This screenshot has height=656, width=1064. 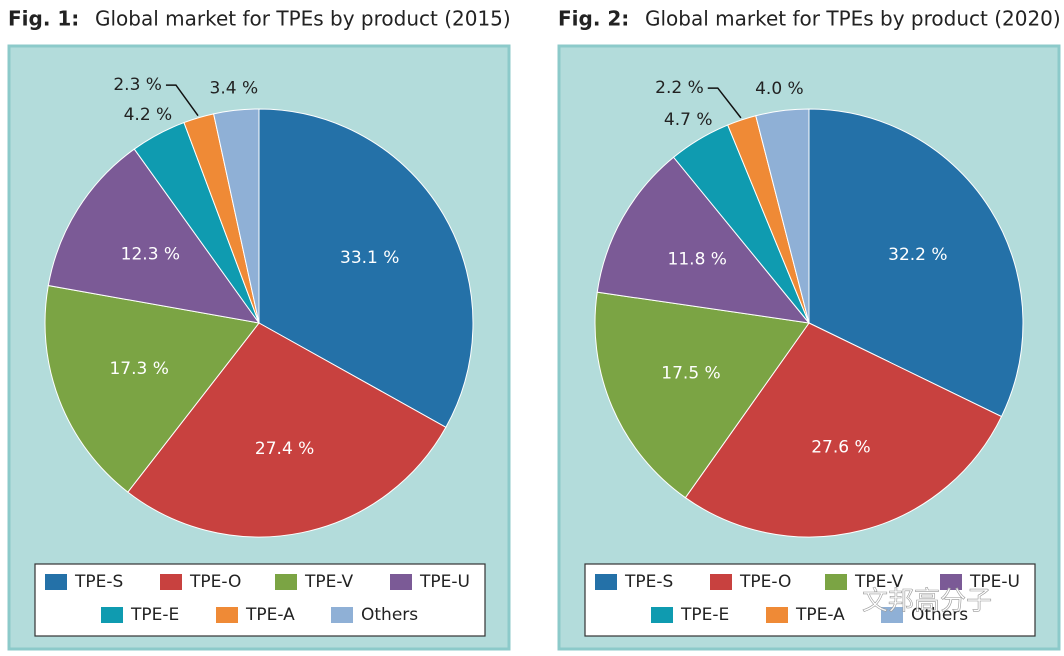 I want to click on slice-label: 12.3 %, so click(x=150, y=255).